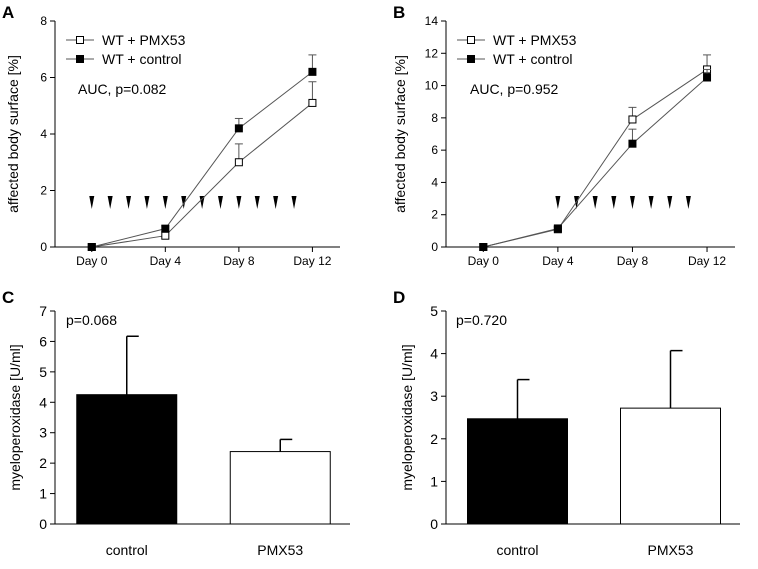  I want to click on y-tick-label: 7, so click(43, 311).